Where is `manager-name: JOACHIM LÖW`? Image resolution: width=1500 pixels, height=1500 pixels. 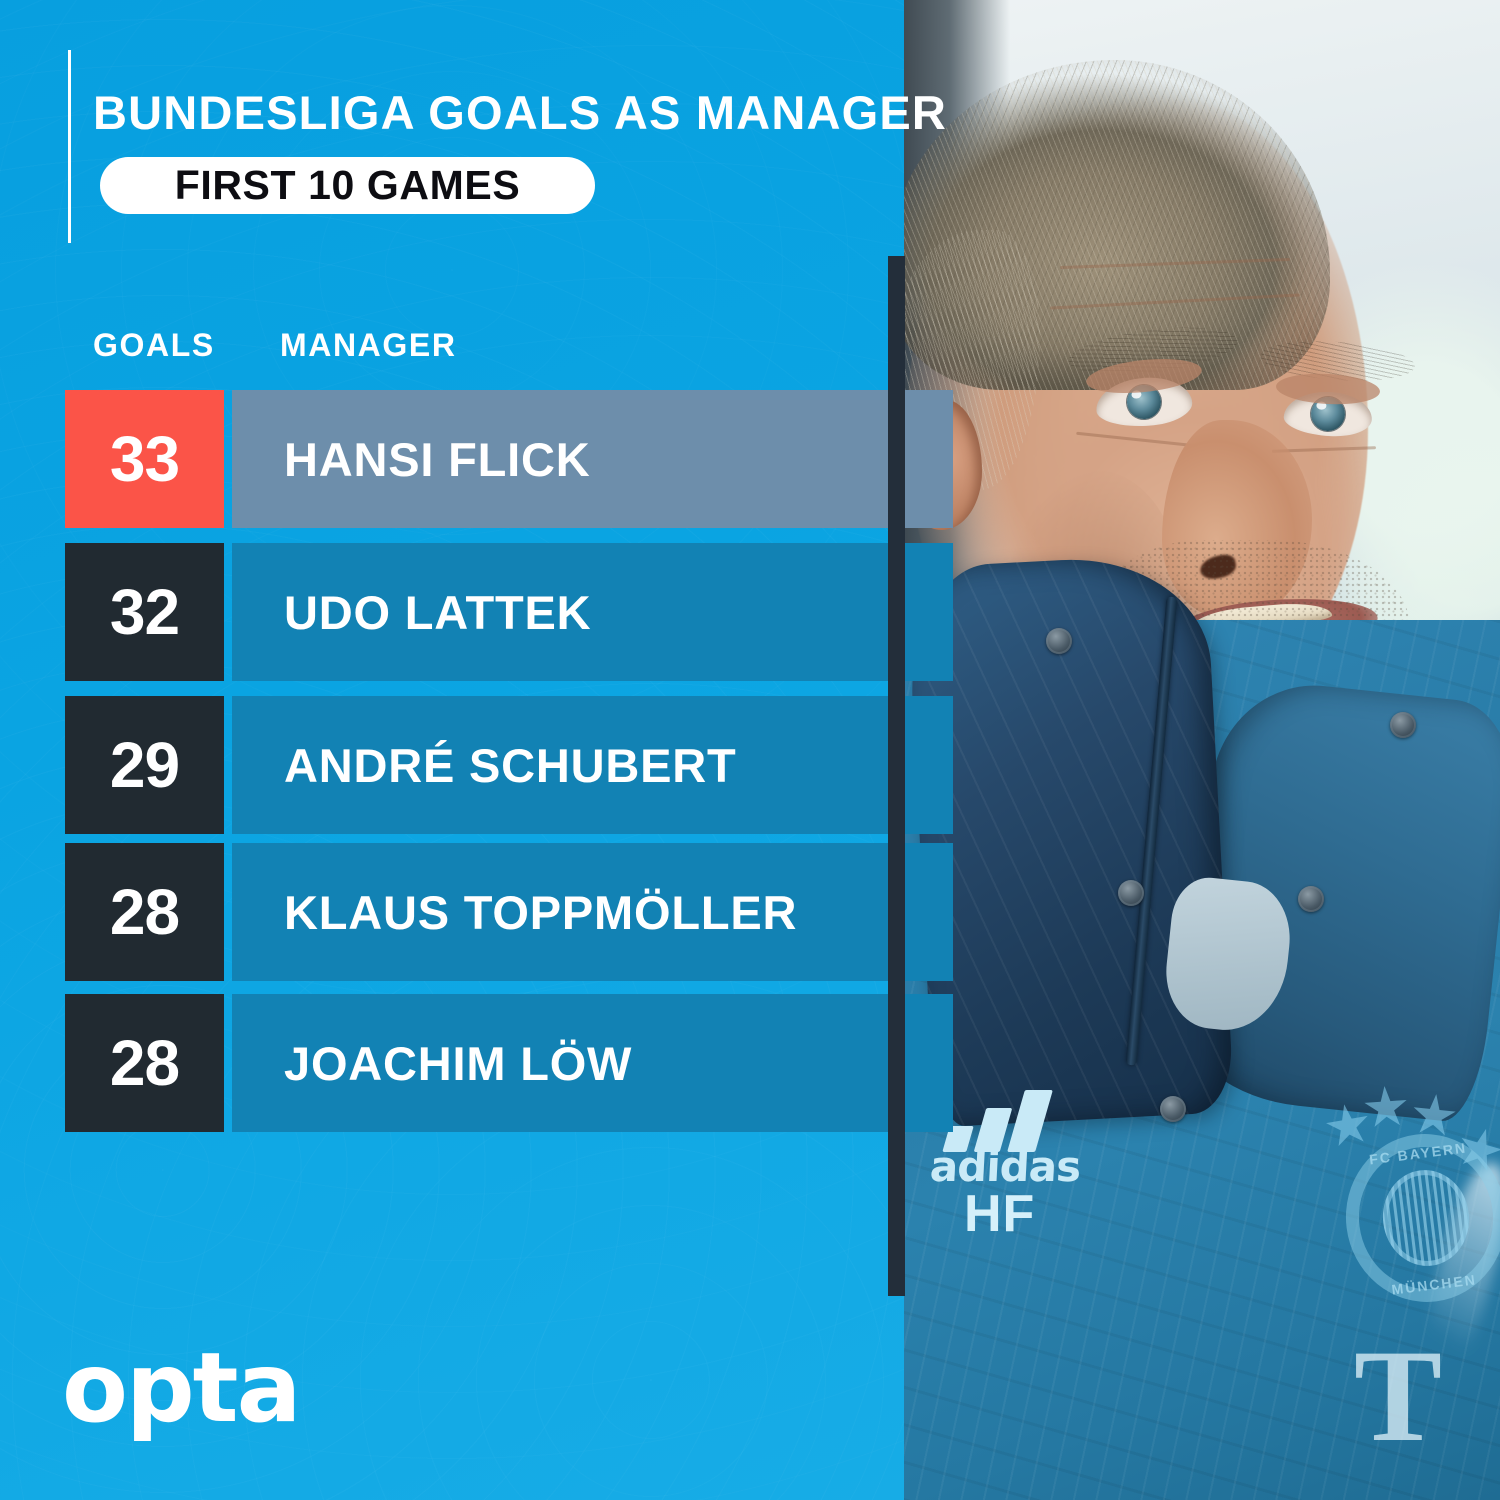
manager-name: JOACHIM LÖW is located at coordinates (458, 1063).